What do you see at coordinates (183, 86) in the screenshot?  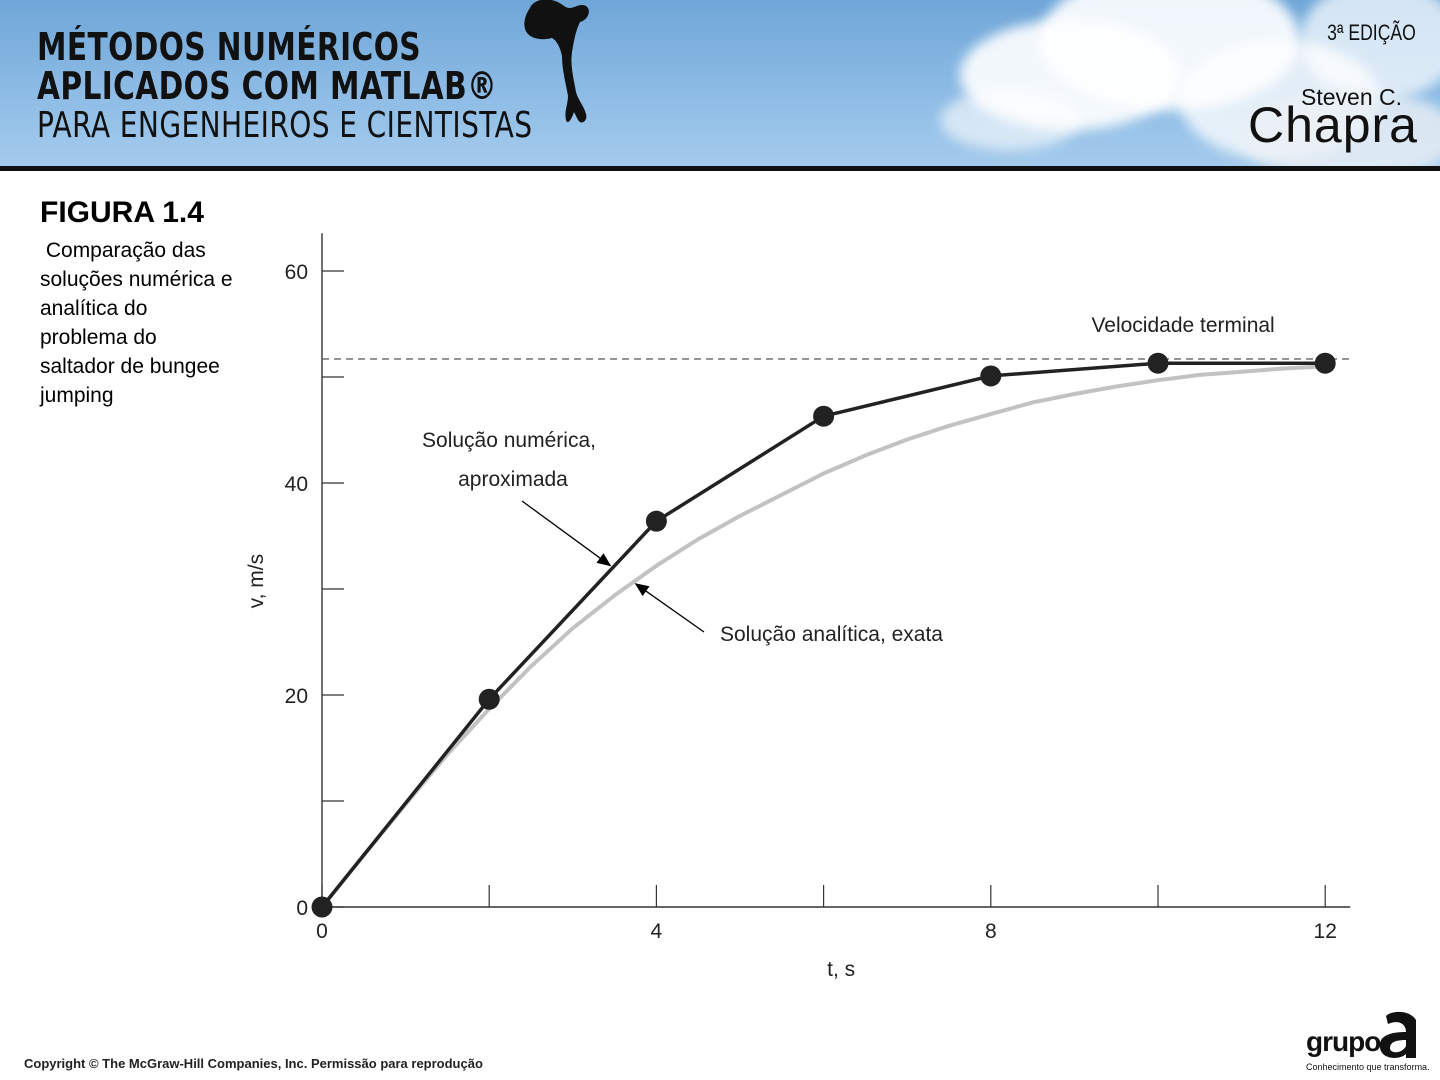 I see `book-title-line-2a: APLICADOS COM` at bounding box center [183, 86].